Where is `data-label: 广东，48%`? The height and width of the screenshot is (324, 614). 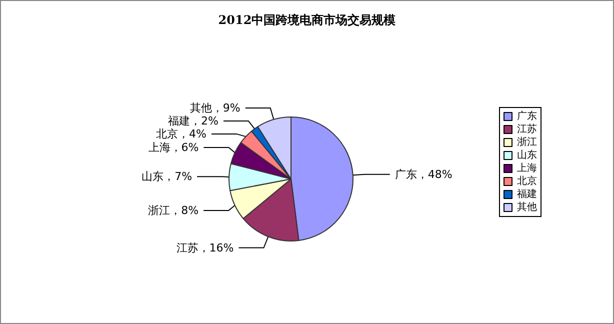 data-label: 广东，48% is located at coordinates (423, 174).